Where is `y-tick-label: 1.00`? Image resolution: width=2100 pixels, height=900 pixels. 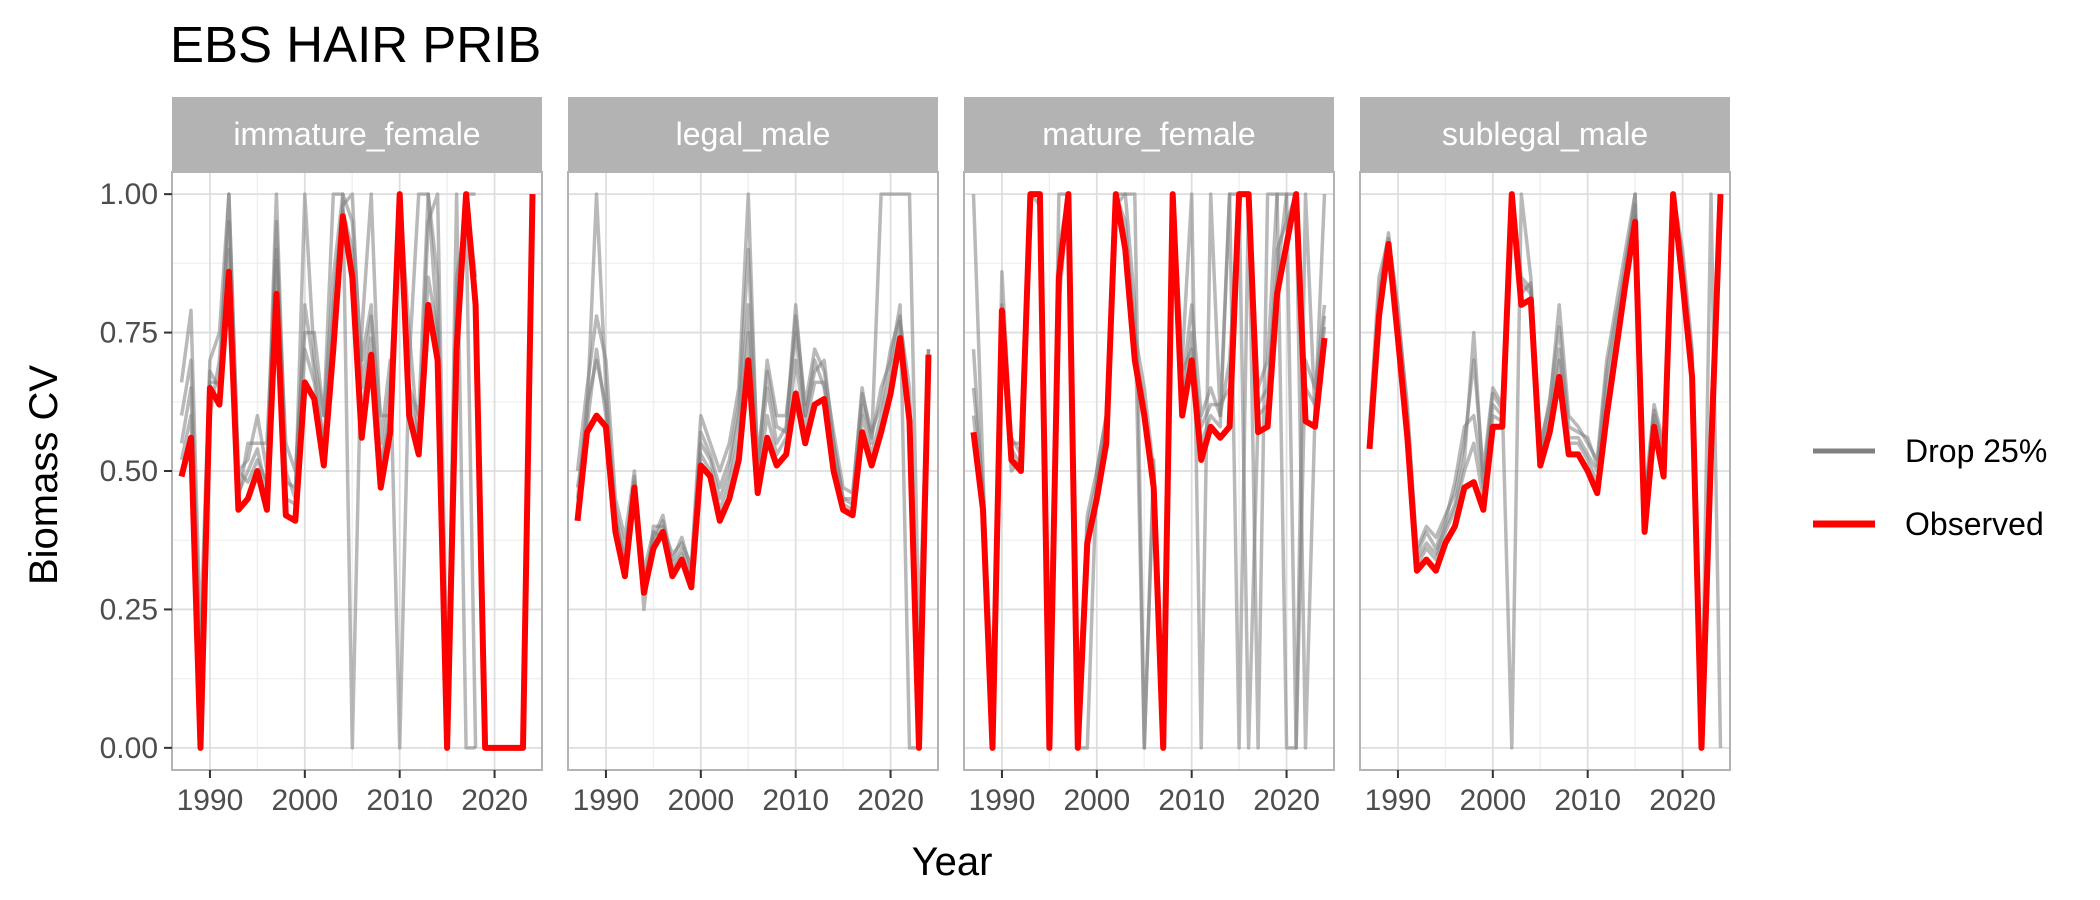
y-tick-label: 1.00 is located at coordinates (129, 194).